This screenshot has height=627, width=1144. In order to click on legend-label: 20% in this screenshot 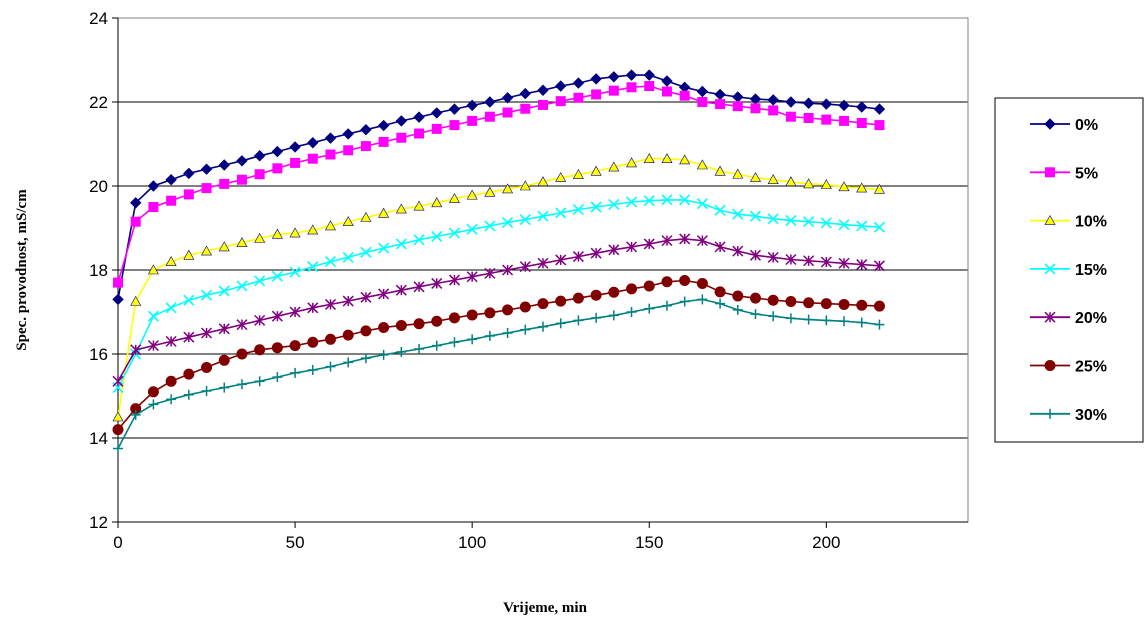, I will do `click(1091, 318)`.